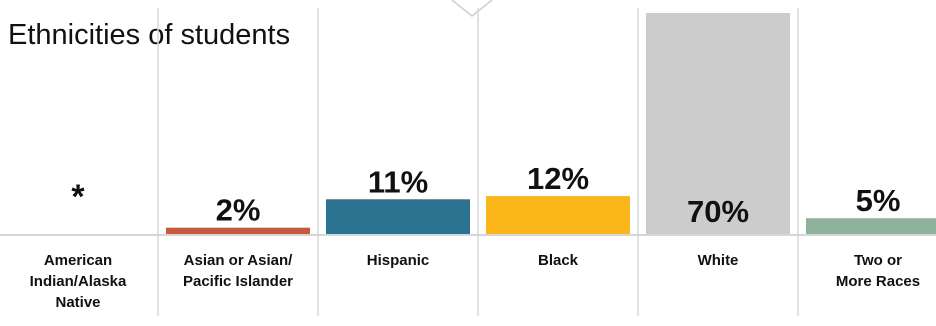 The width and height of the screenshot is (936, 326). I want to click on value-label: *, so click(78, 197).